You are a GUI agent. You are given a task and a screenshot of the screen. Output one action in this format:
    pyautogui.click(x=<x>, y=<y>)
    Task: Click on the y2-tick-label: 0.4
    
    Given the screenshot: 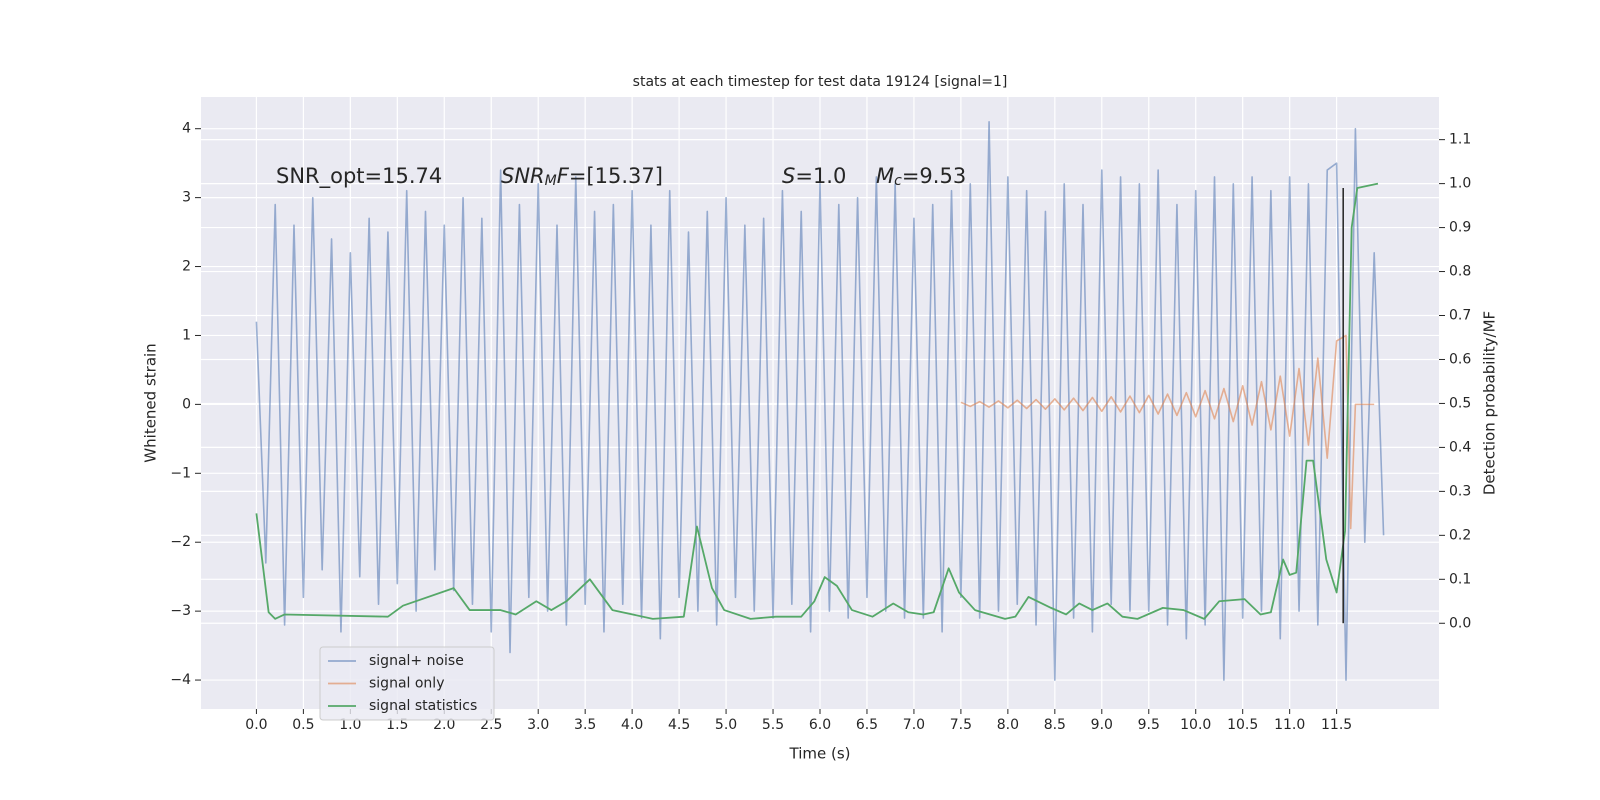 What is the action you would take?
    pyautogui.click(x=1460, y=447)
    